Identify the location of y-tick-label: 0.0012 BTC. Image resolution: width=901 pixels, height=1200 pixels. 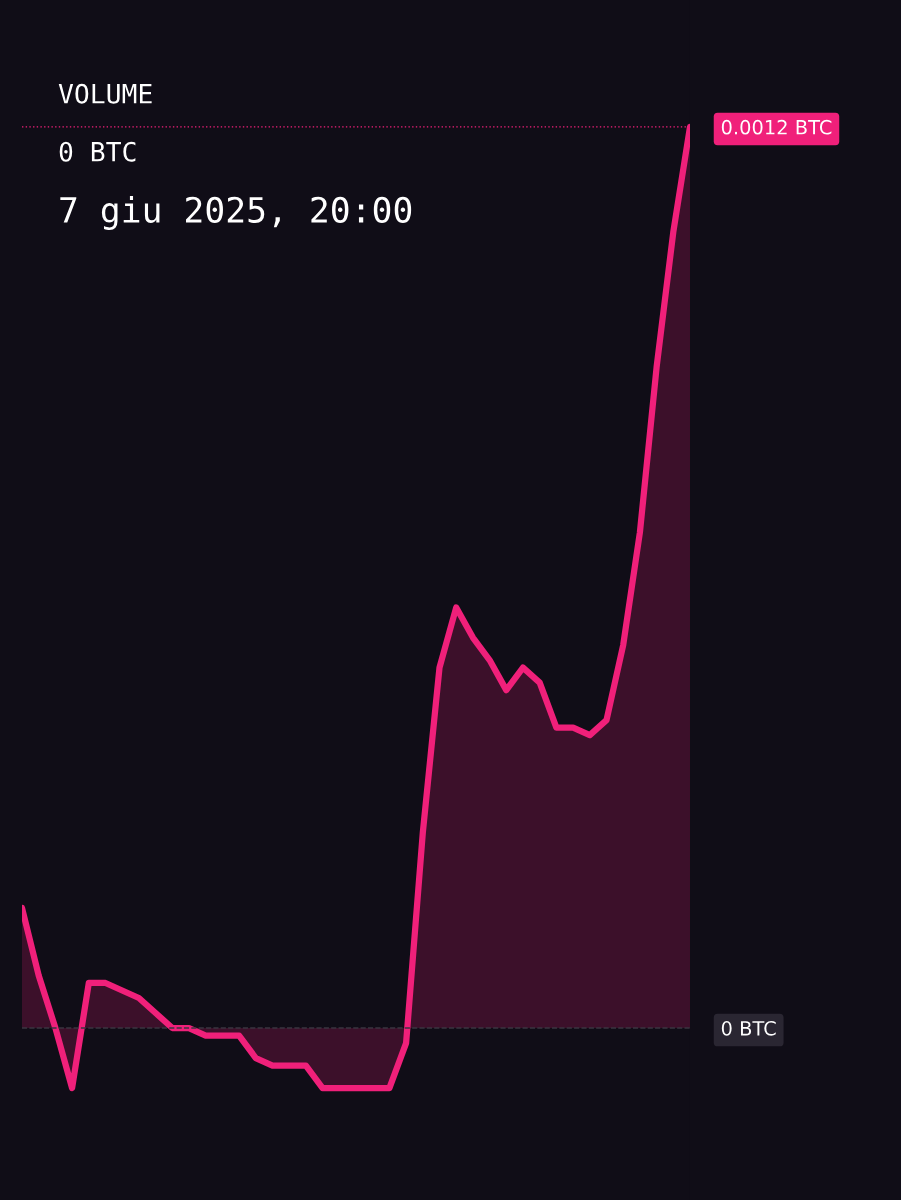
(776, 127).